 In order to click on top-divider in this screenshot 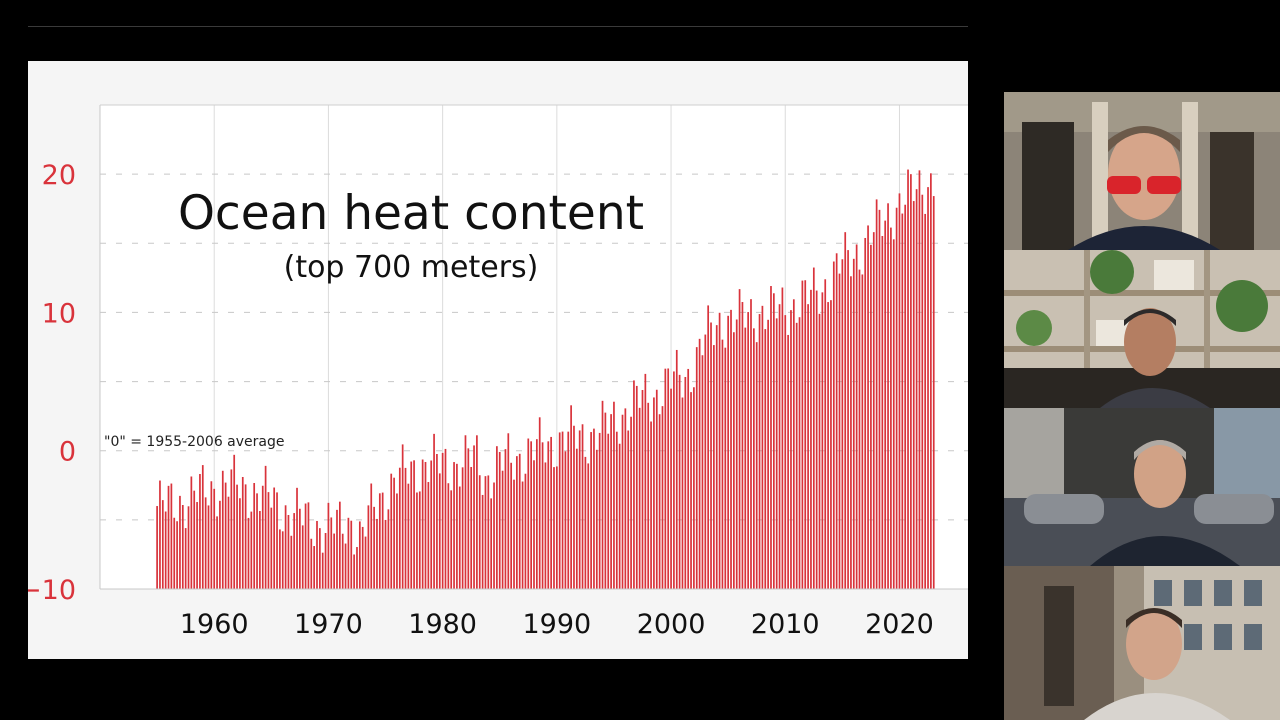, I will do `click(498, 26)`.